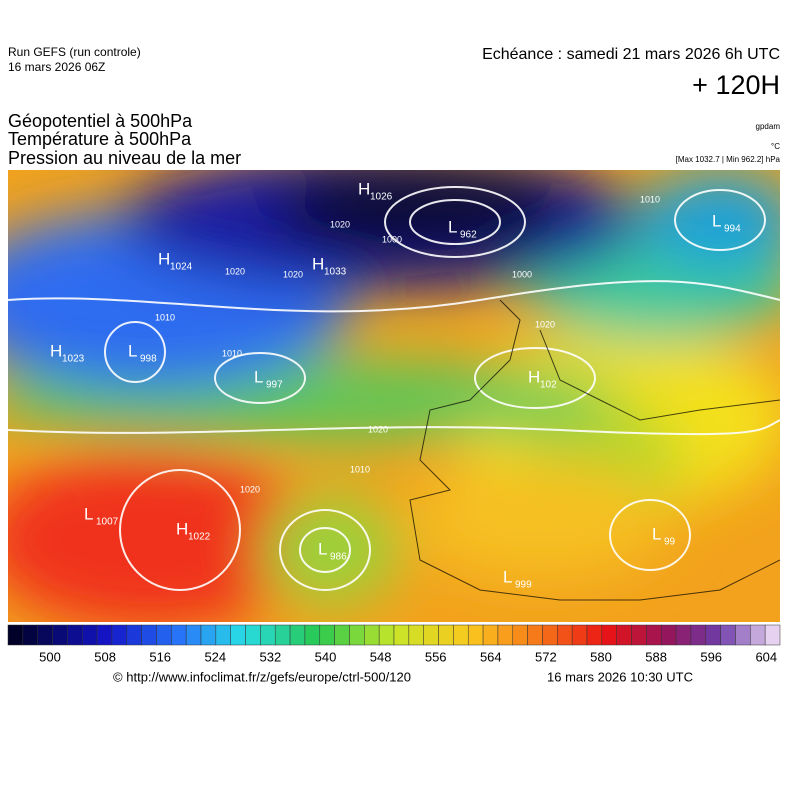 This screenshot has width=788, height=789. What do you see at coordinates (335, 272) in the screenshot?
I see `center-value: 1033` at bounding box center [335, 272].